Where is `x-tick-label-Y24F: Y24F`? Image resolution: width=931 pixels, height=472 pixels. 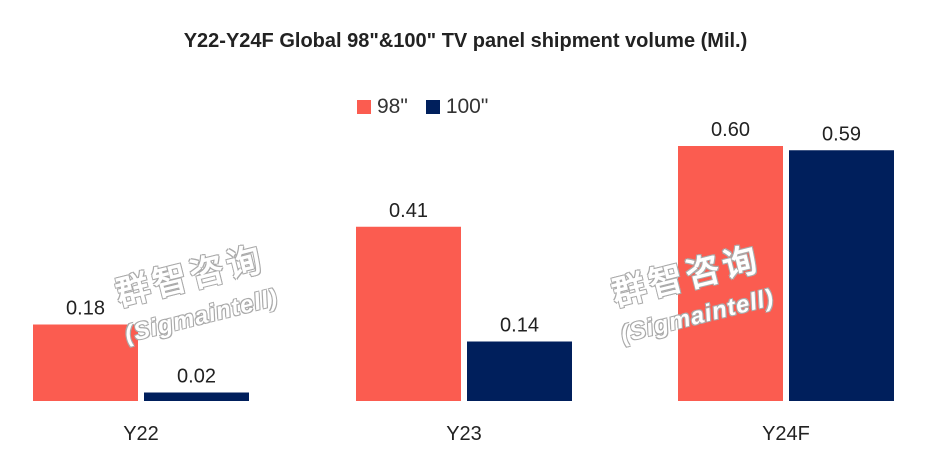 x-tick-label-Y24F: Y24F is located at coordinates (786, 434).